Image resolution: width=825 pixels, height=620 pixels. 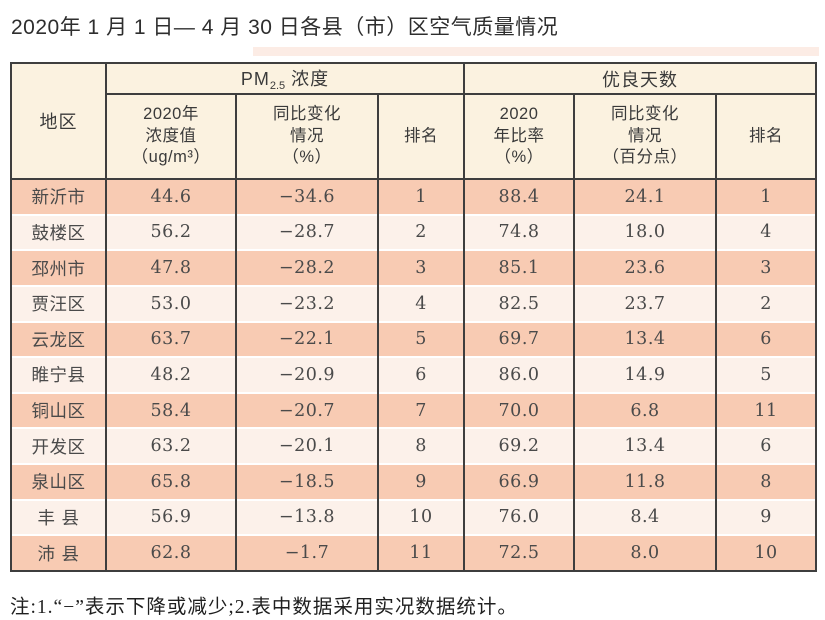 What do you see at coordinates (58, 232) in the screenshot?
I see `region-cell: 鼓楼区` at bounding box center [58, 232].